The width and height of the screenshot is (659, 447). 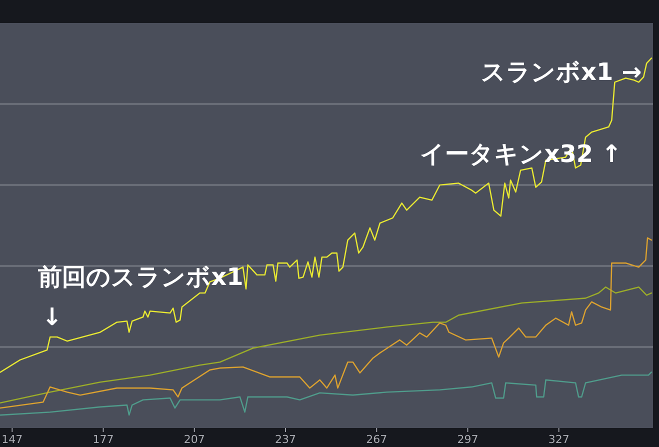 I want to click on x-tick-label: 297, so click(x=467, y=439).